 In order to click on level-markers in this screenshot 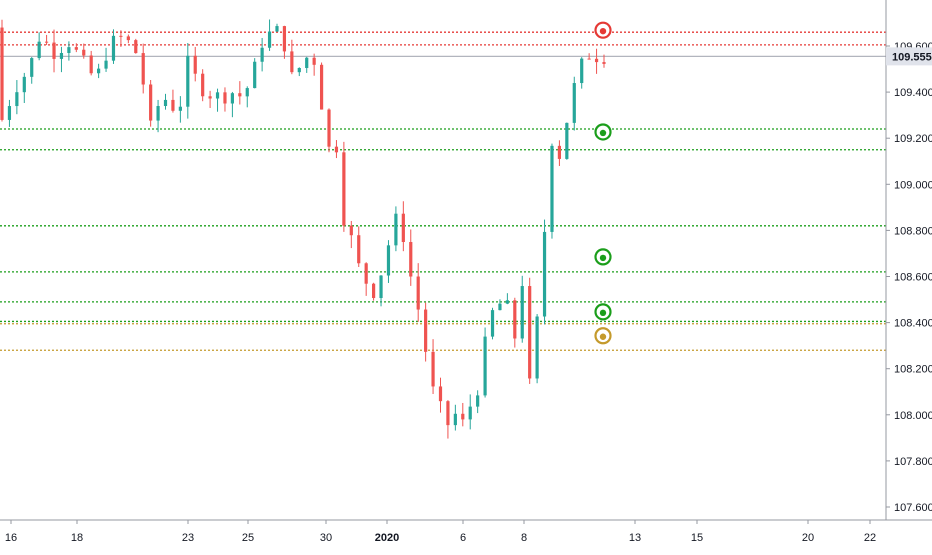, I will do `click(603, 183)`.